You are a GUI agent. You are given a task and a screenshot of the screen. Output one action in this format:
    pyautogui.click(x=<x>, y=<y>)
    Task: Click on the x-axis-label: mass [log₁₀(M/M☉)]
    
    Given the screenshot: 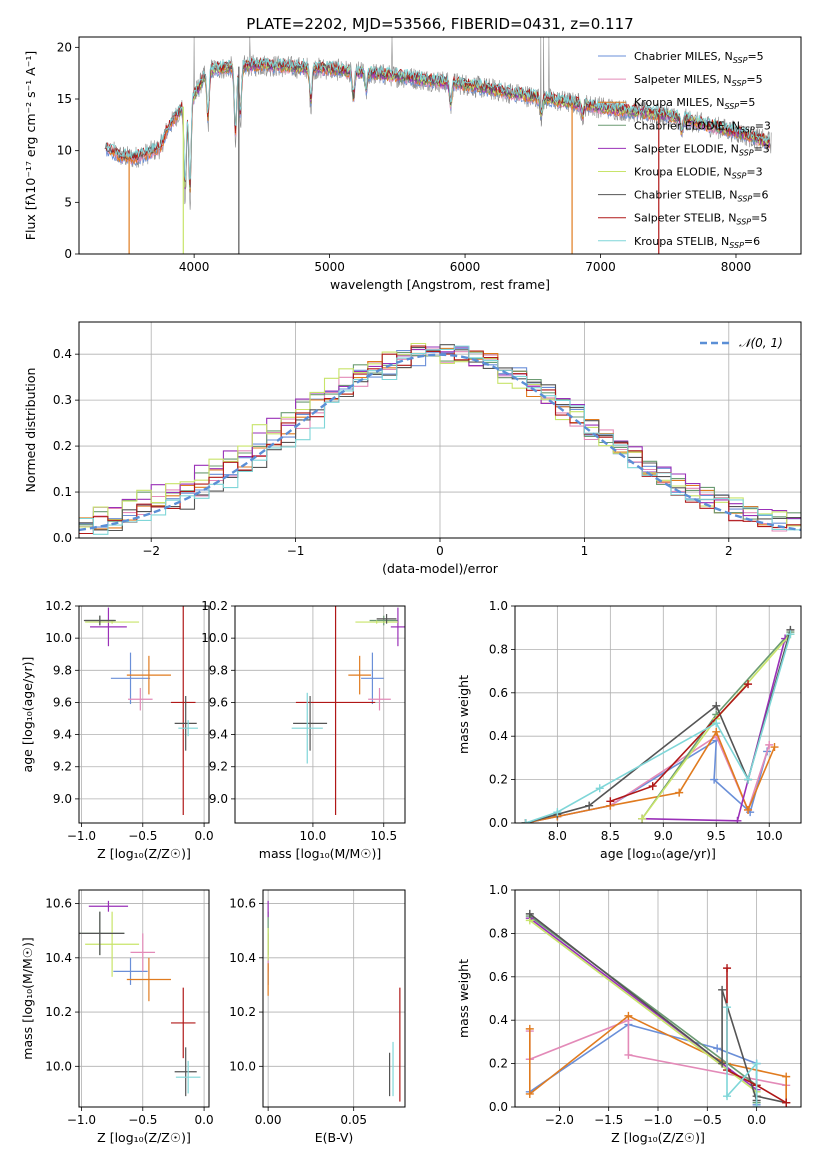 What is the action you would take?
    pyautogui.click(x=320, y=853)
    